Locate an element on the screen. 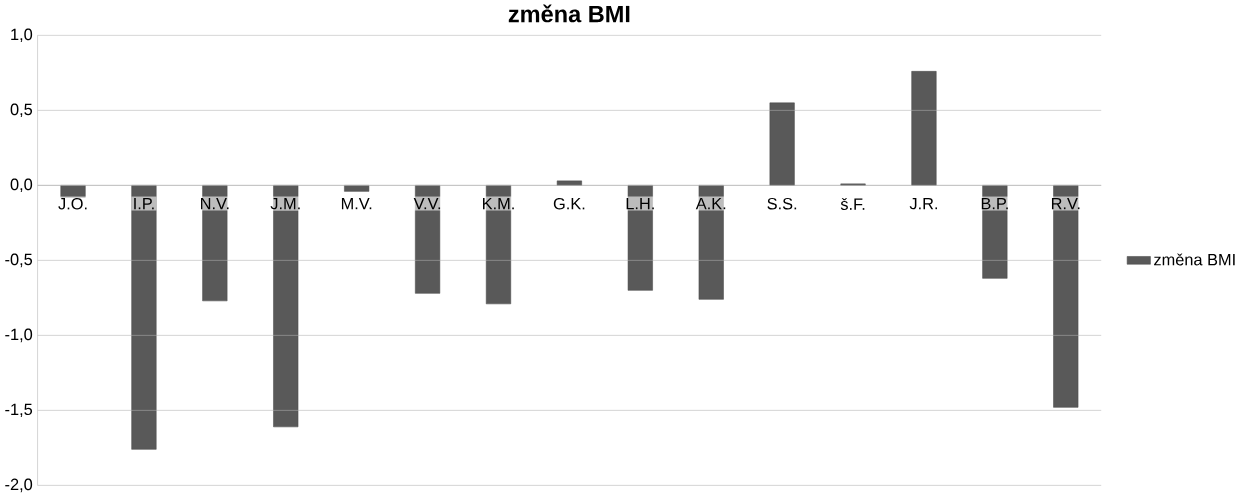 This screenshot has height=497, width=1243. x-tick-label: G.K. is located at coordinates (569, 204).